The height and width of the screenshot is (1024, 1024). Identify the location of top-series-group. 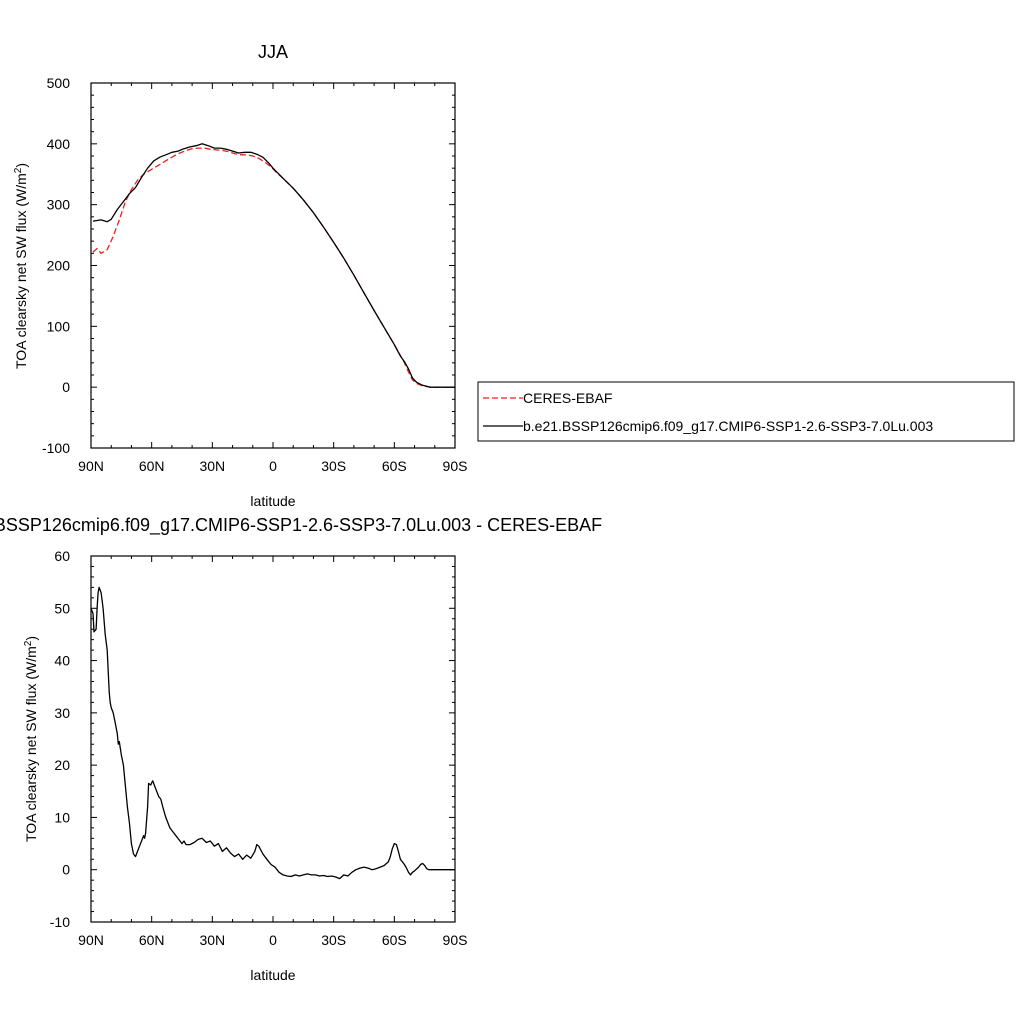
(273, 265).